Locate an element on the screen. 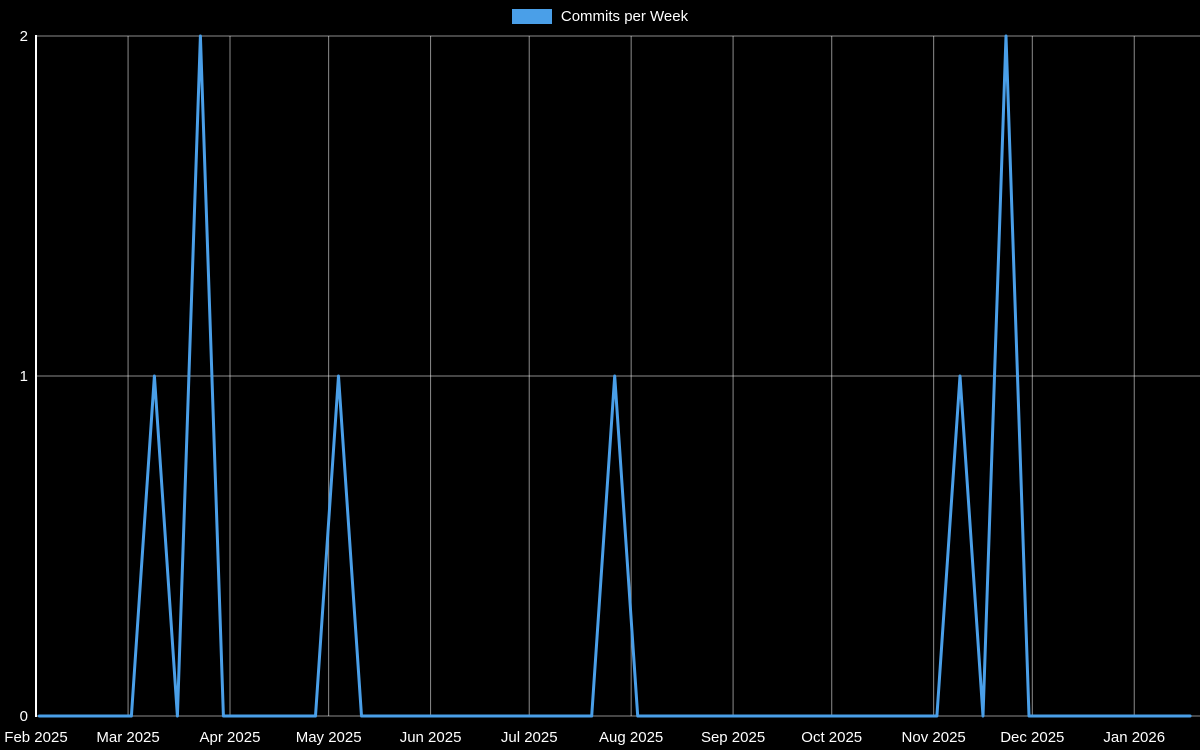 This screenshot has height=750, width=1200. chart-legend-item: Commits per Week is located at coordinates (600, 16).